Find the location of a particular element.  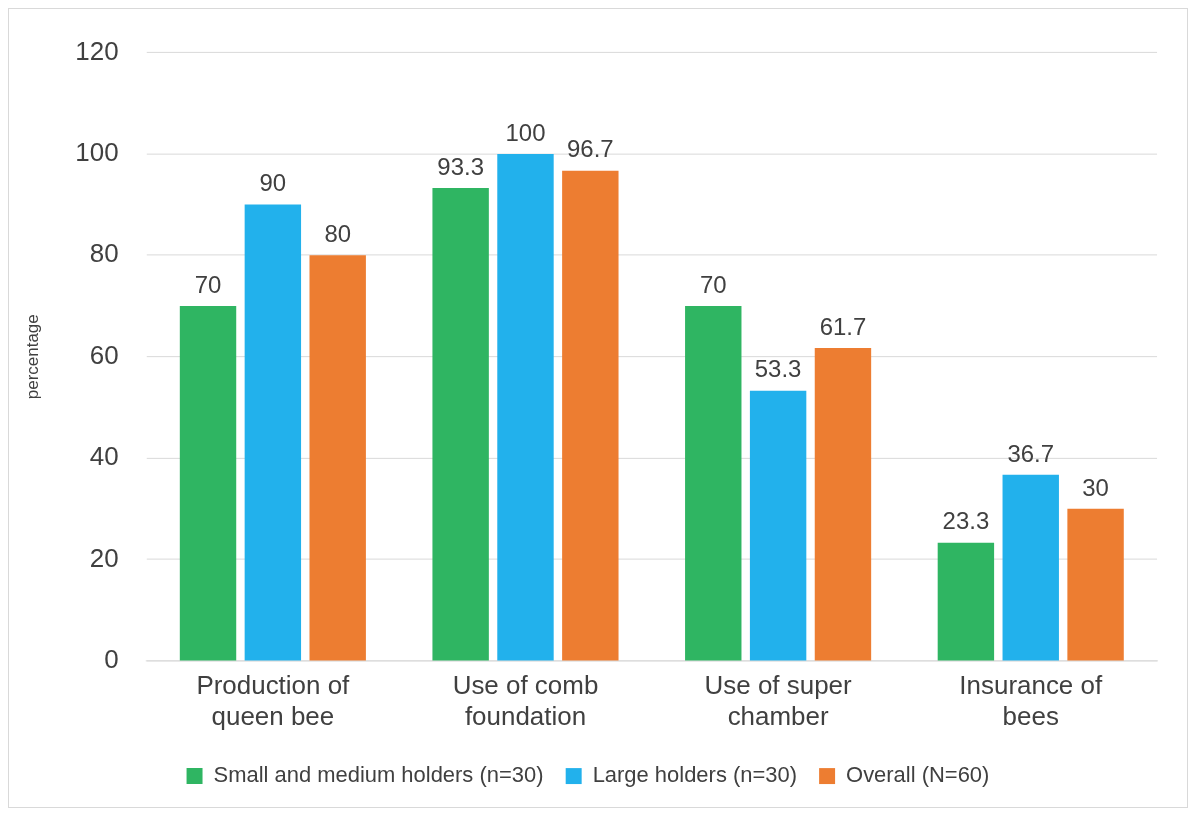

data-label: 90 is located at coordinates (273, 183).